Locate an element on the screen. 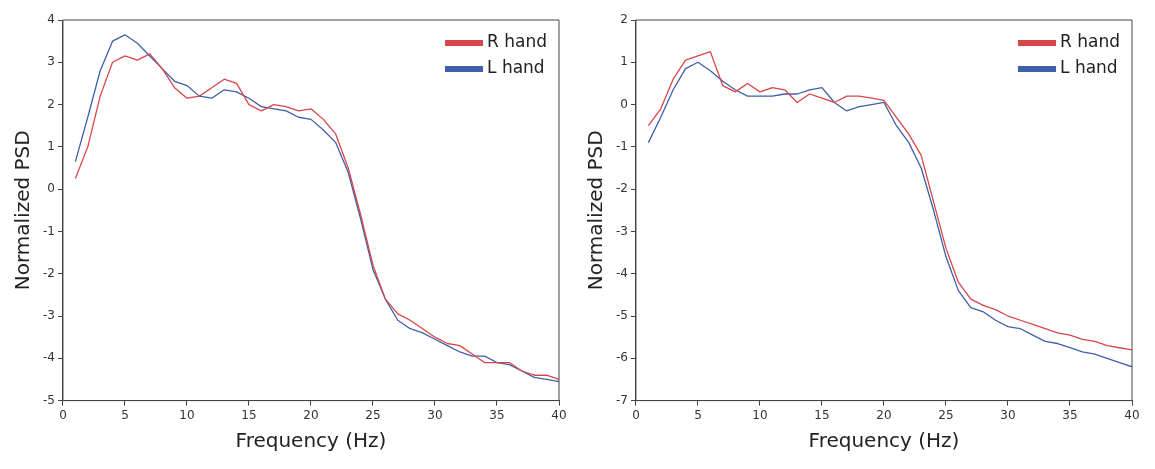  y-tick-label: 3 is located at coordinates (51, 61).